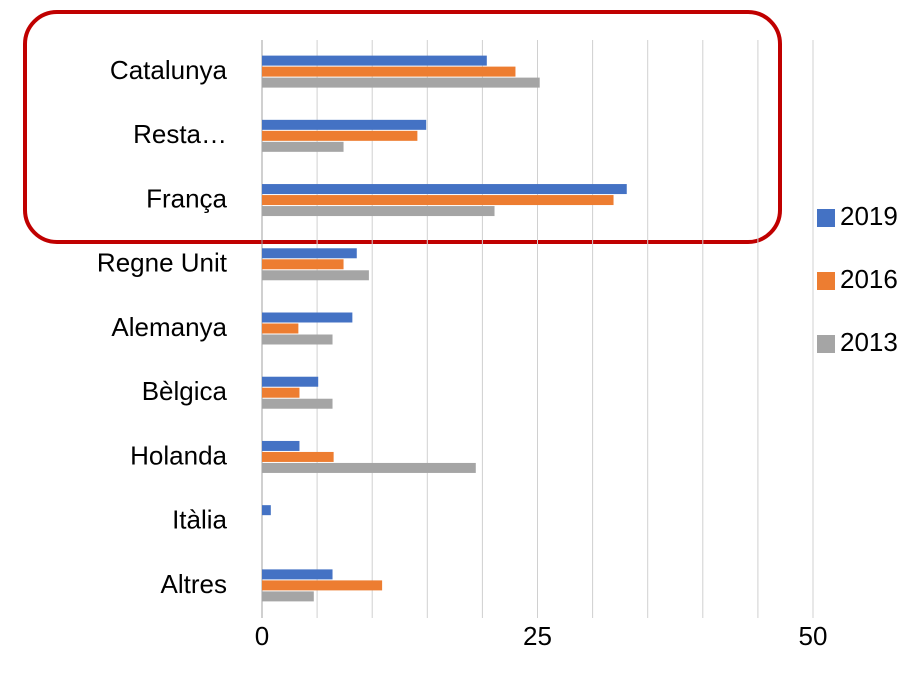  What do you see at coordinates (178, 455) in the screenshot?
I see `y-tick-label: Holanda` at bounding box center [178, 455].